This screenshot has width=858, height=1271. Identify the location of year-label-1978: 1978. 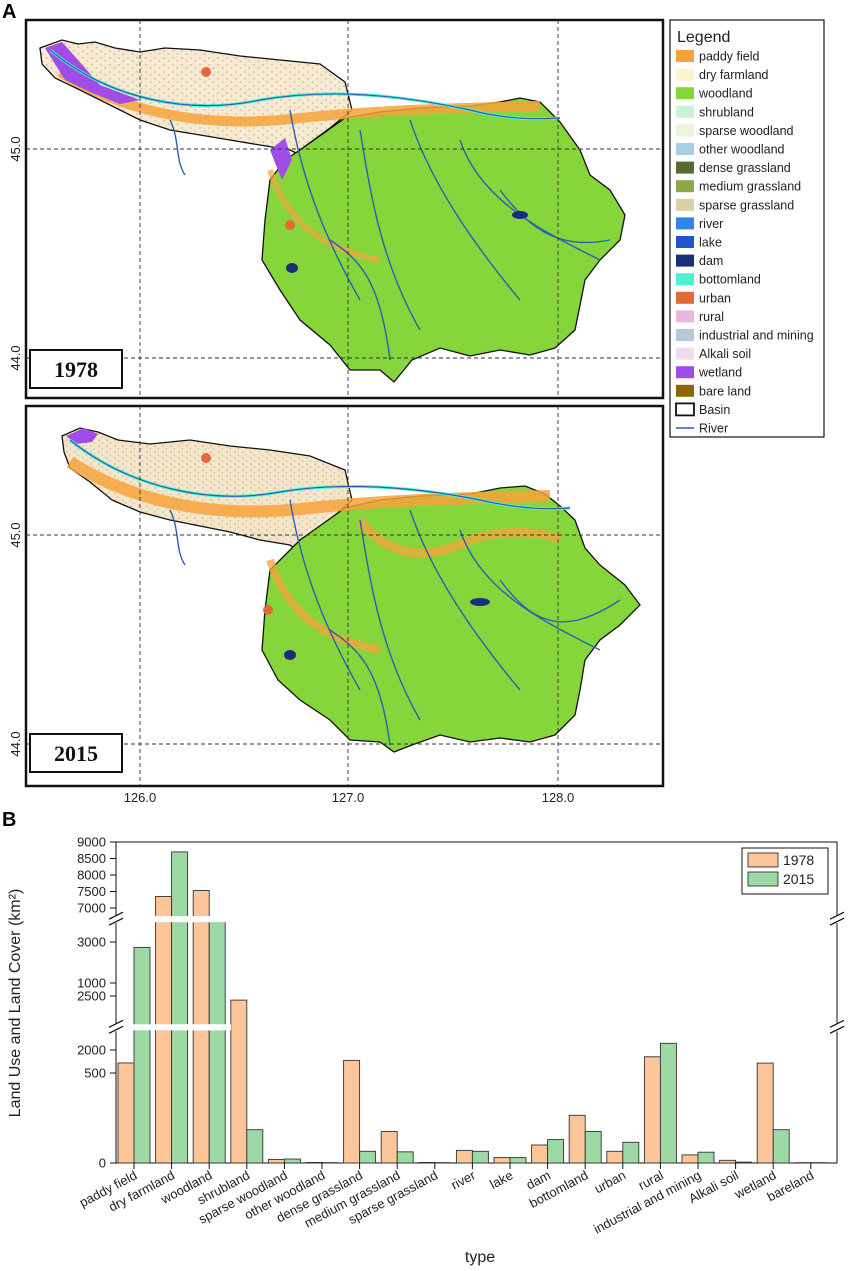
(76, 369).